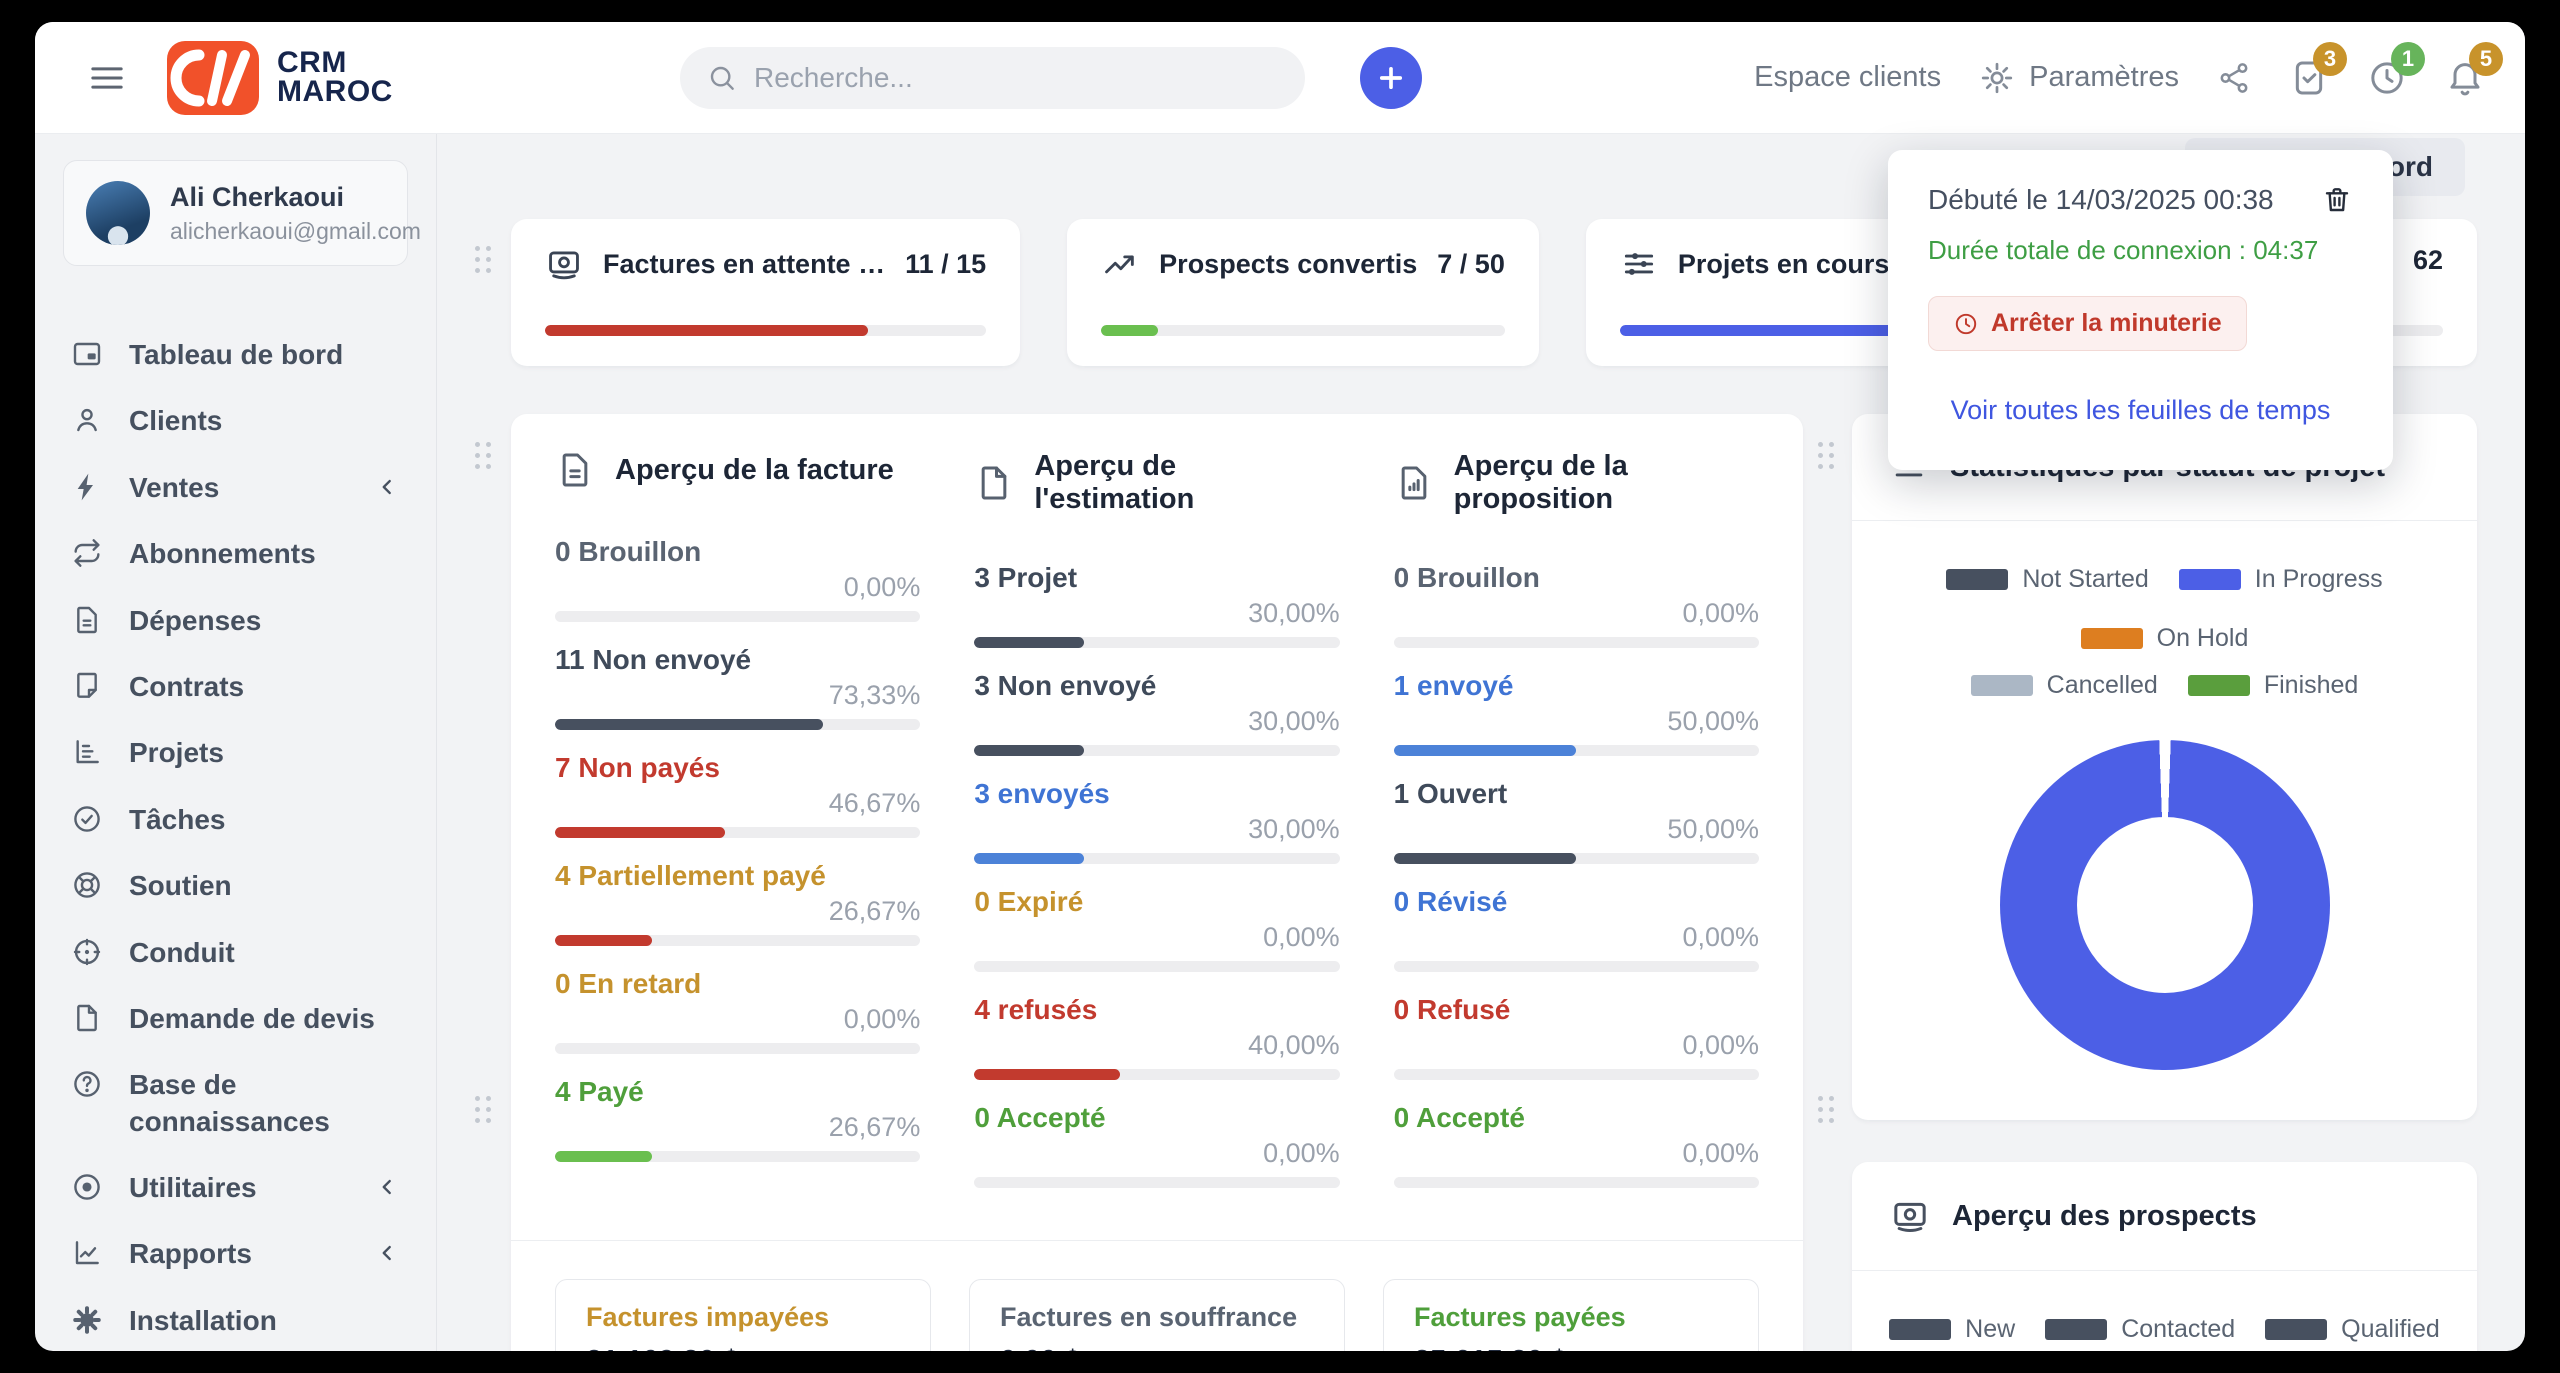 This screenshot has height=1373, width=2560. What do you see at coordinates (738, 903) in the screenshot?
I see `stat-row: 4 Partiellement payé 26,67%` at bounding box center [738, 903].